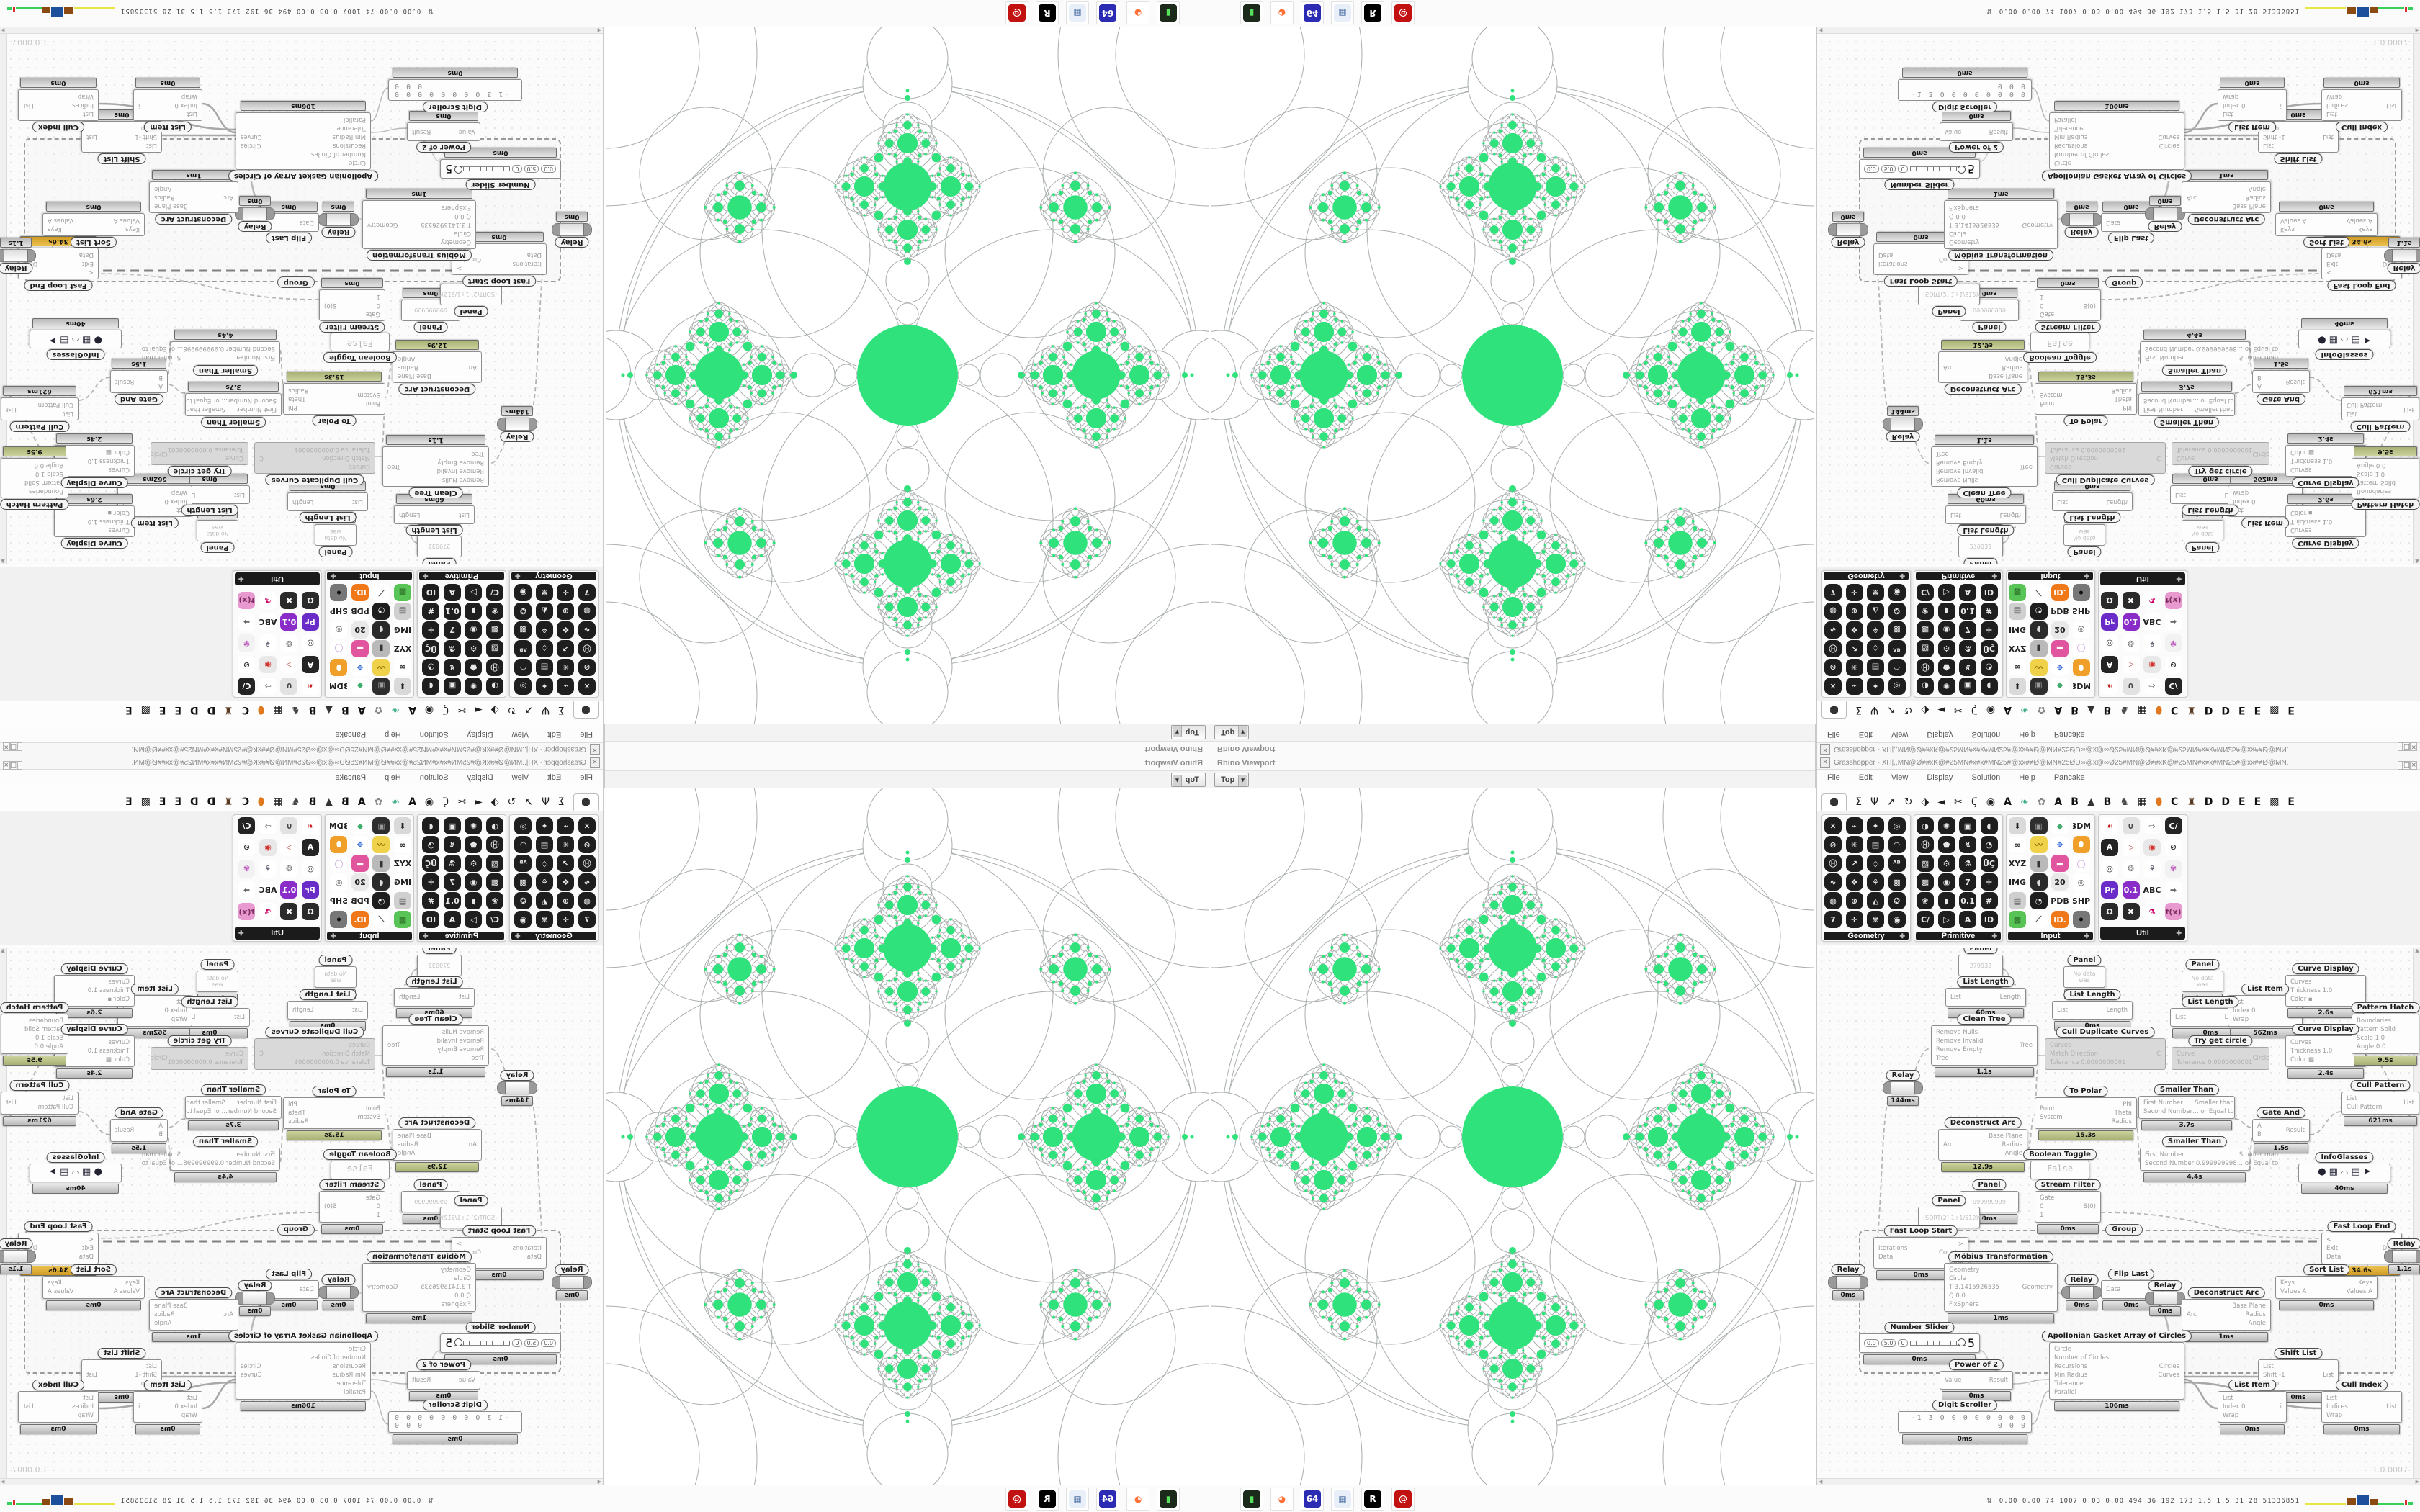 This screenshot has height=1512, width=2420. What do you see at coordinates (2048, 1108) in the screenshot?
I see `port-in: Point` at bounding box center [2048, 1108].